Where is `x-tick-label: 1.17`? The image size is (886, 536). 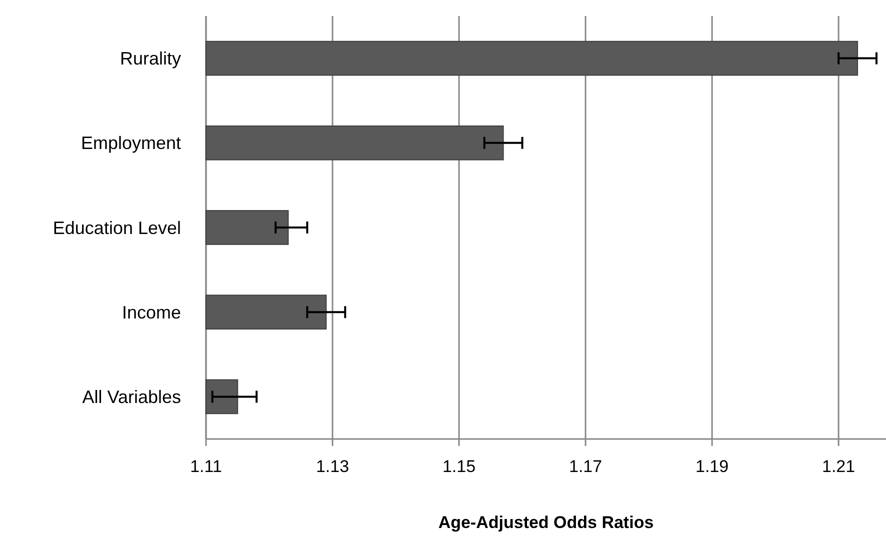
x-tick-label: 1.17 is located at coordinates (585, 466).